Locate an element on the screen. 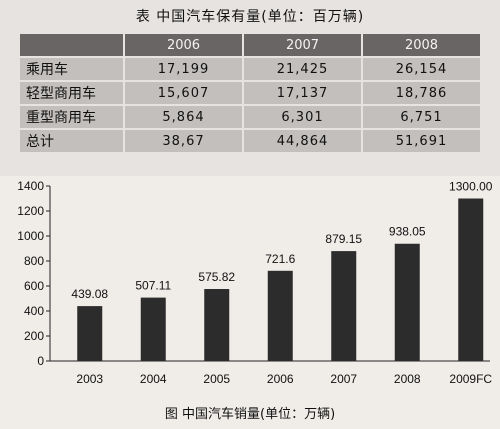 Image resolution: width=500 pixels, height=429 pixels. y-tick-label: 1400 is located at coordinates (30, 186).